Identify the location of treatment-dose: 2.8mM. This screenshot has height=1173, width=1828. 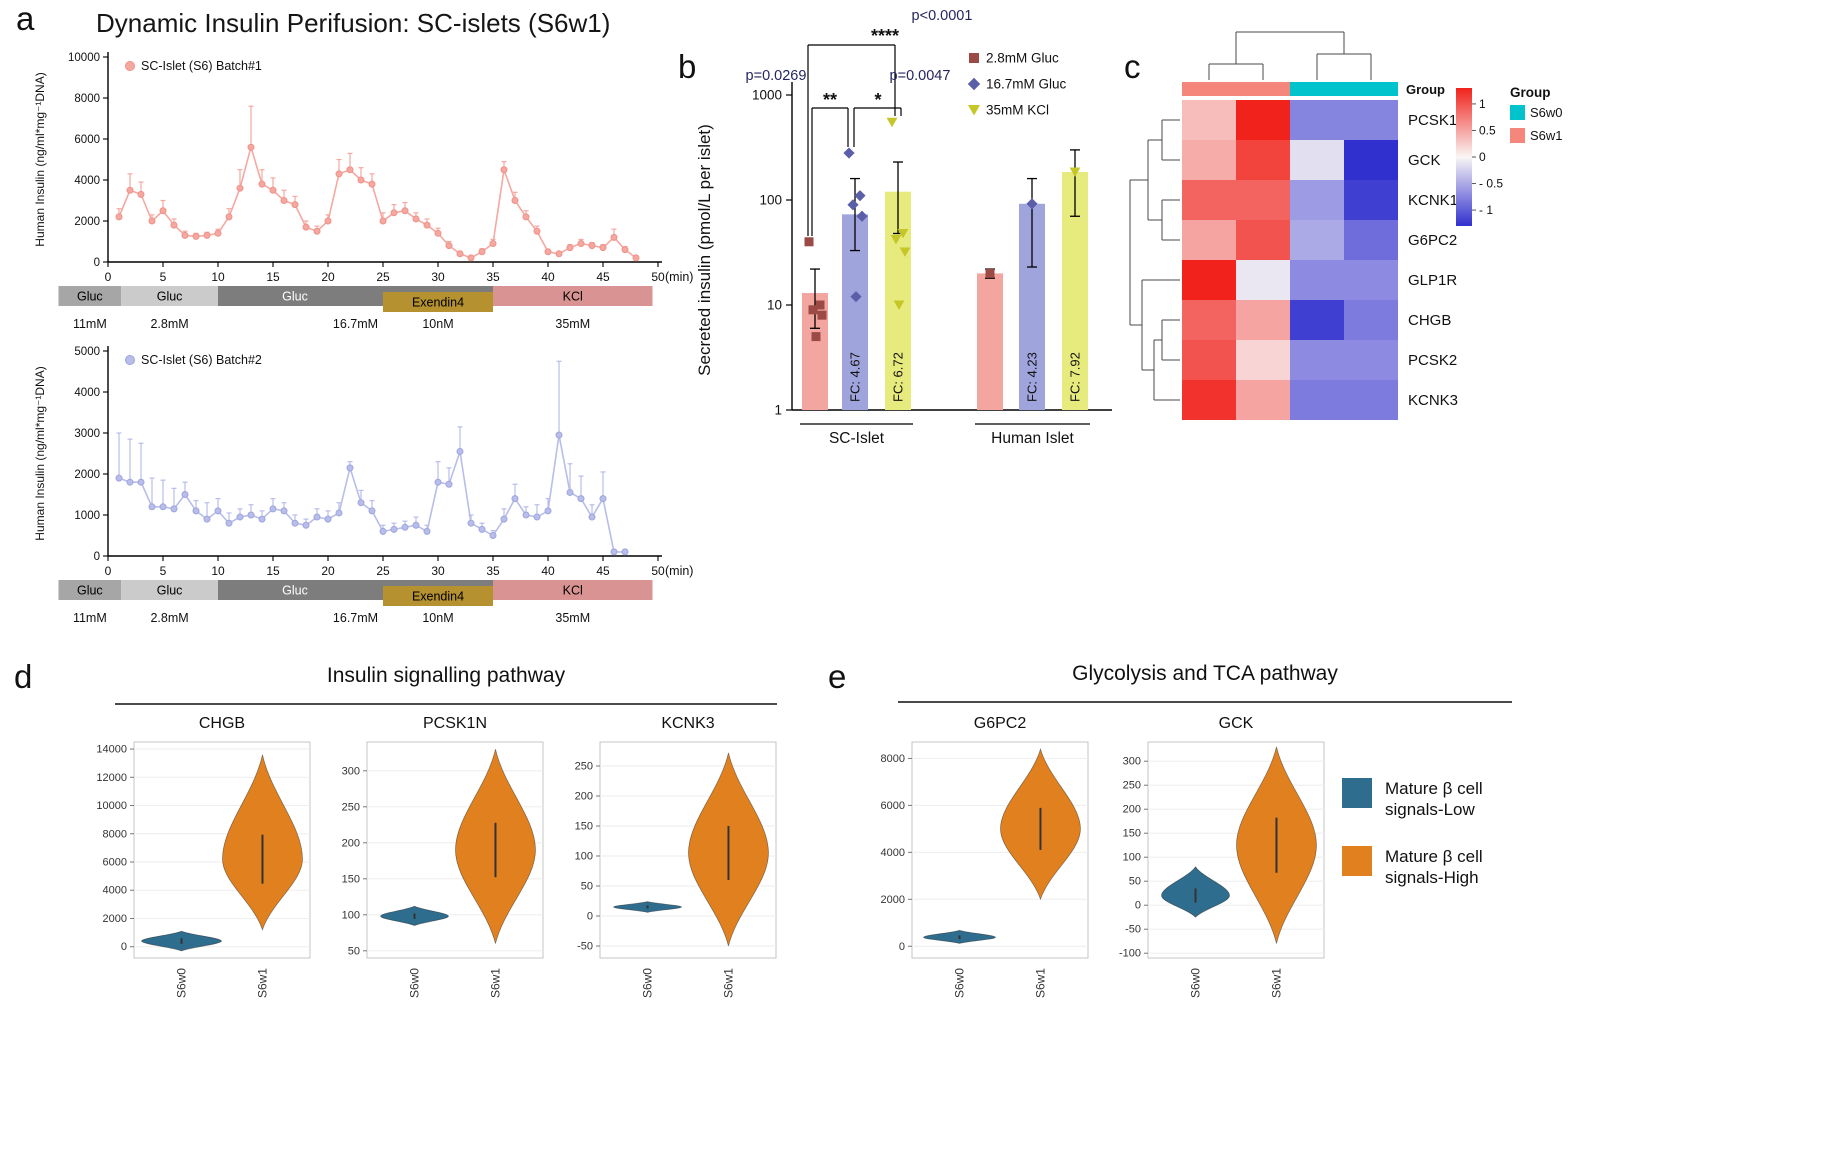
(169, 324).